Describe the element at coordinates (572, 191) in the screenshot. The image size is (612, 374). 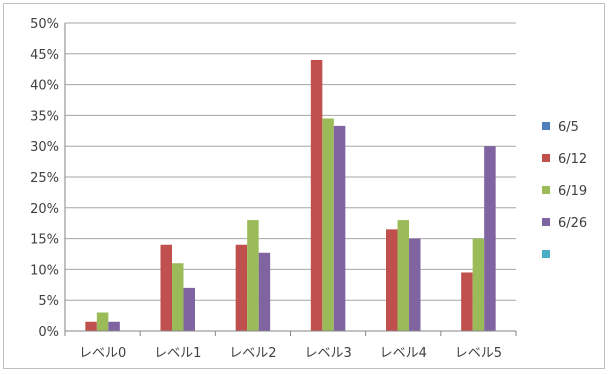
I see `legend-label: 6/19` at that location.